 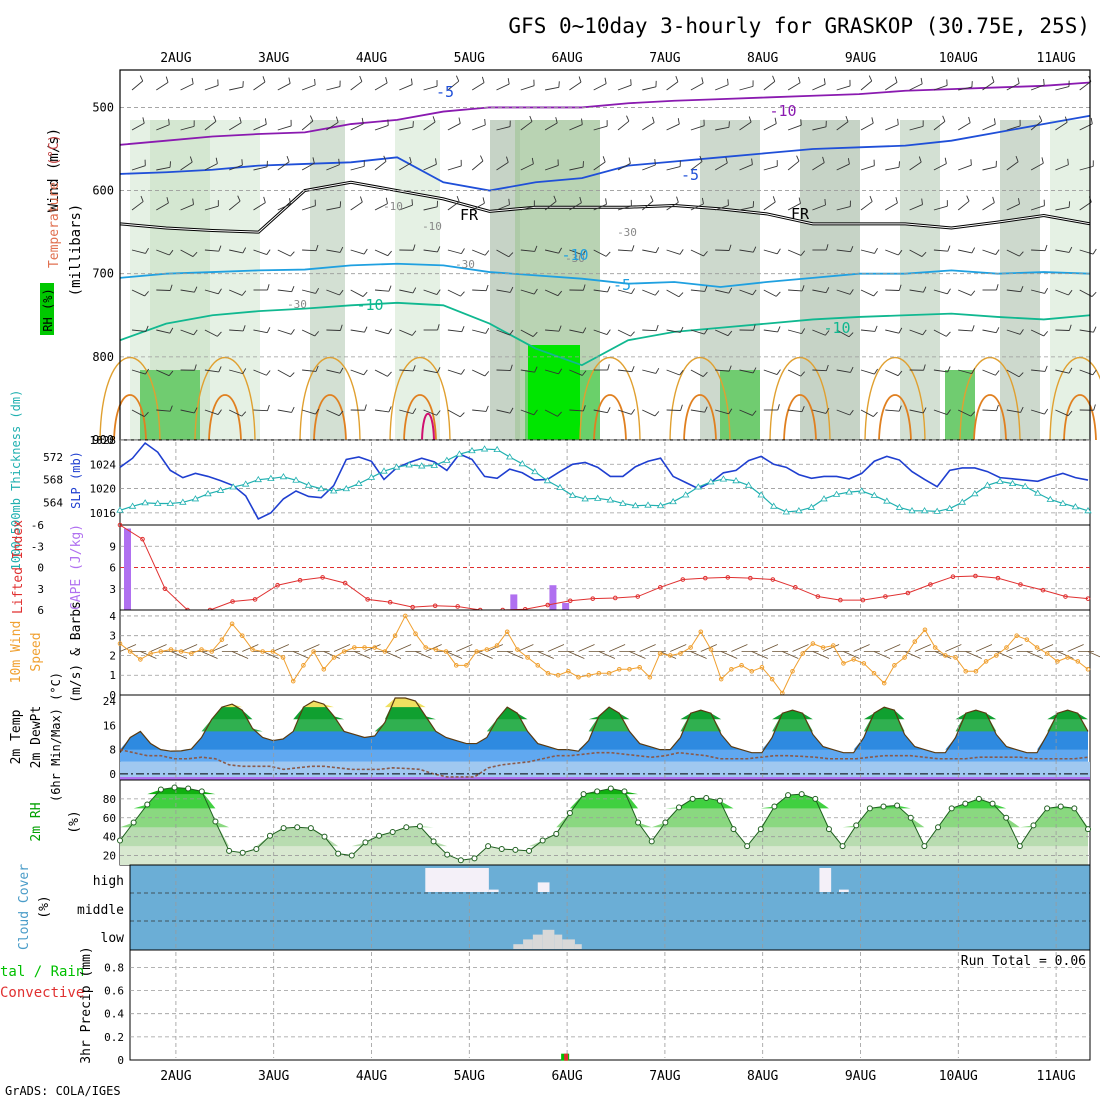 What do you see at coordinates (566, 58) in the screenshot?
I see `date-label-top: 6AUG` at bounding box center [566, 58].